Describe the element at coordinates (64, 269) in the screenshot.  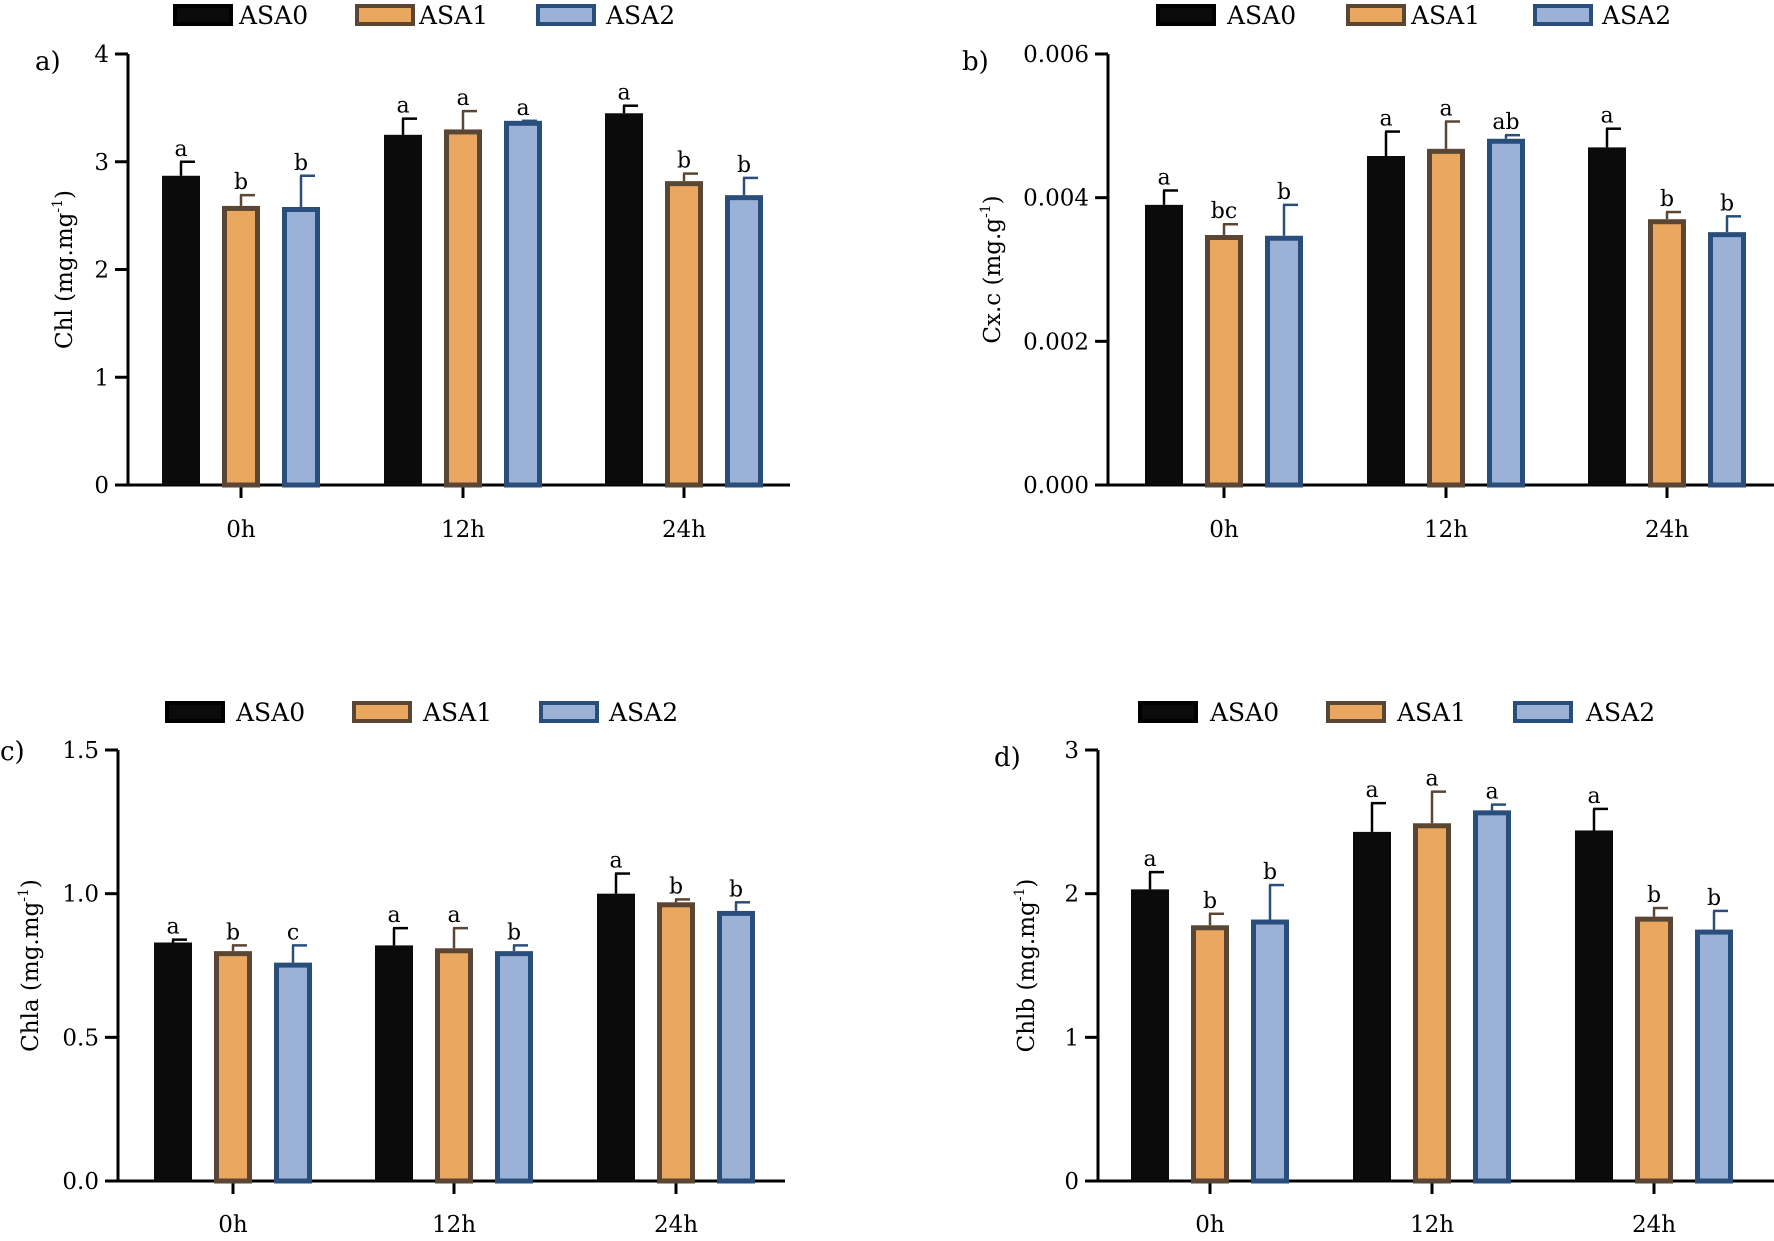
I see `y-axis-label: Chl (mg.mg-1)` at that location.